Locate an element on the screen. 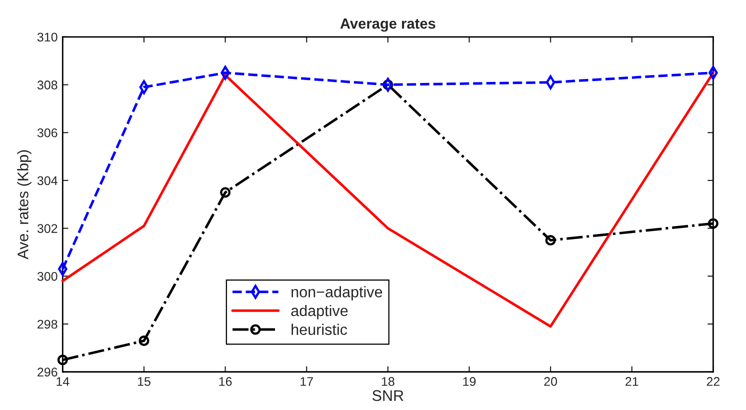  x-tick-label: 21 is located at coordinates (632, 381).